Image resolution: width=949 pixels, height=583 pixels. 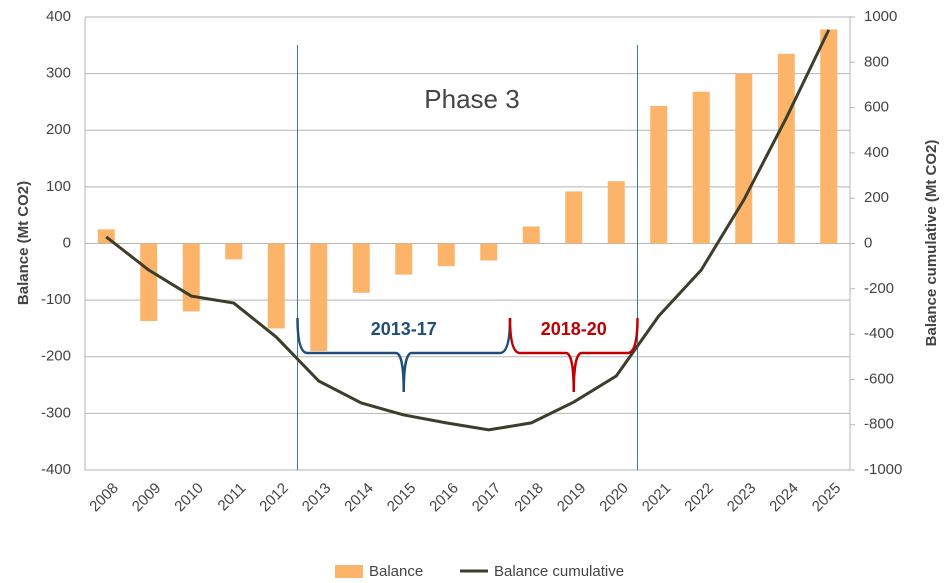 I want to click on annotation: 2013-17, so click(x=404, y=329).